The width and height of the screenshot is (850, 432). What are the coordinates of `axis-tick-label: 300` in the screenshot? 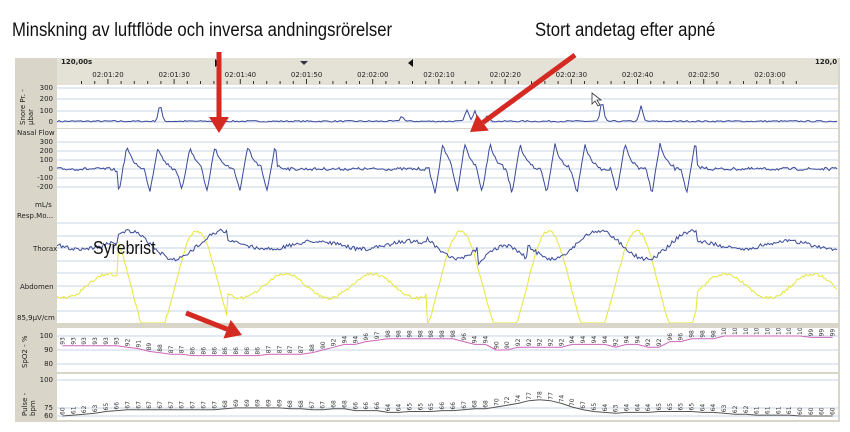 It's located at (46, 88).